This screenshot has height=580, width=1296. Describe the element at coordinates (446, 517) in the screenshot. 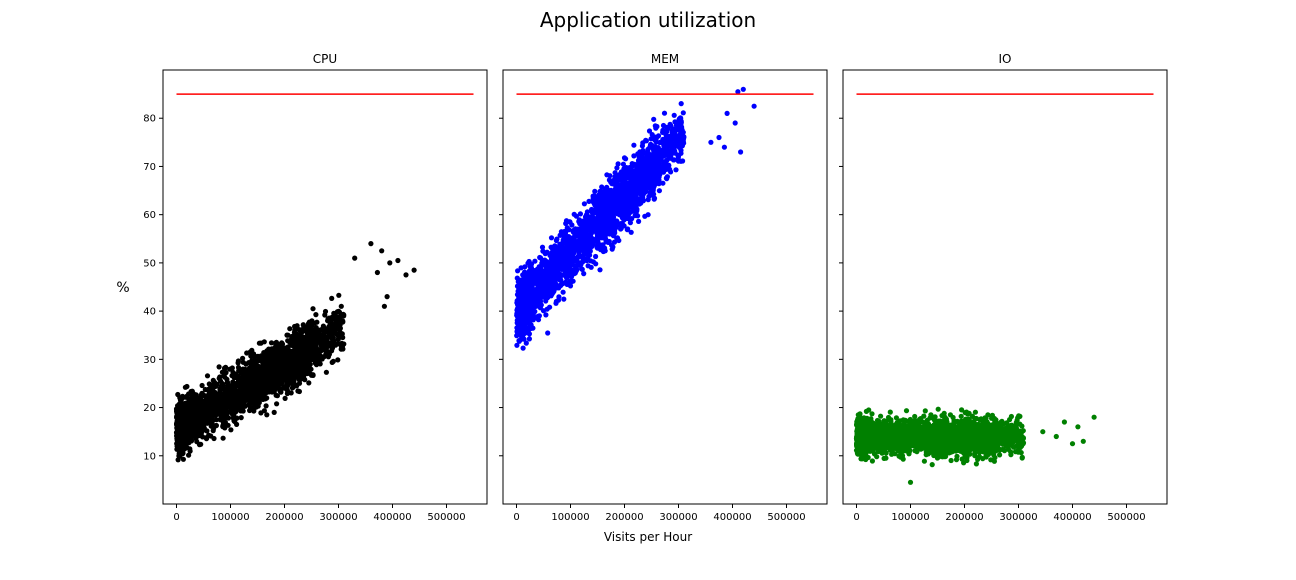

I see `x-tick-label: 500000` at that location.